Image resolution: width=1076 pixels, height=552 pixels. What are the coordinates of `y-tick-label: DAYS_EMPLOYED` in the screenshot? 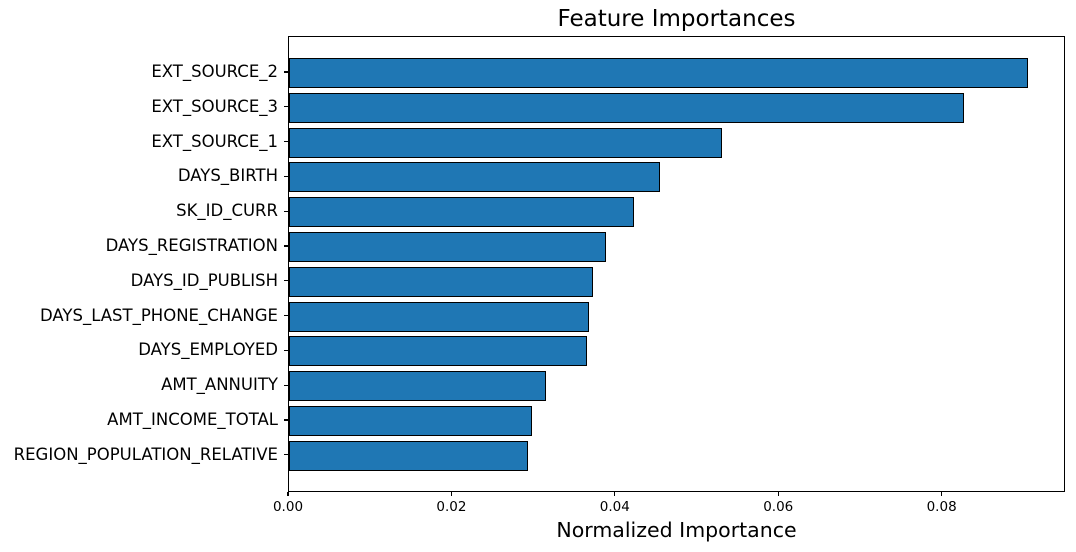 It's located at (208, 350).